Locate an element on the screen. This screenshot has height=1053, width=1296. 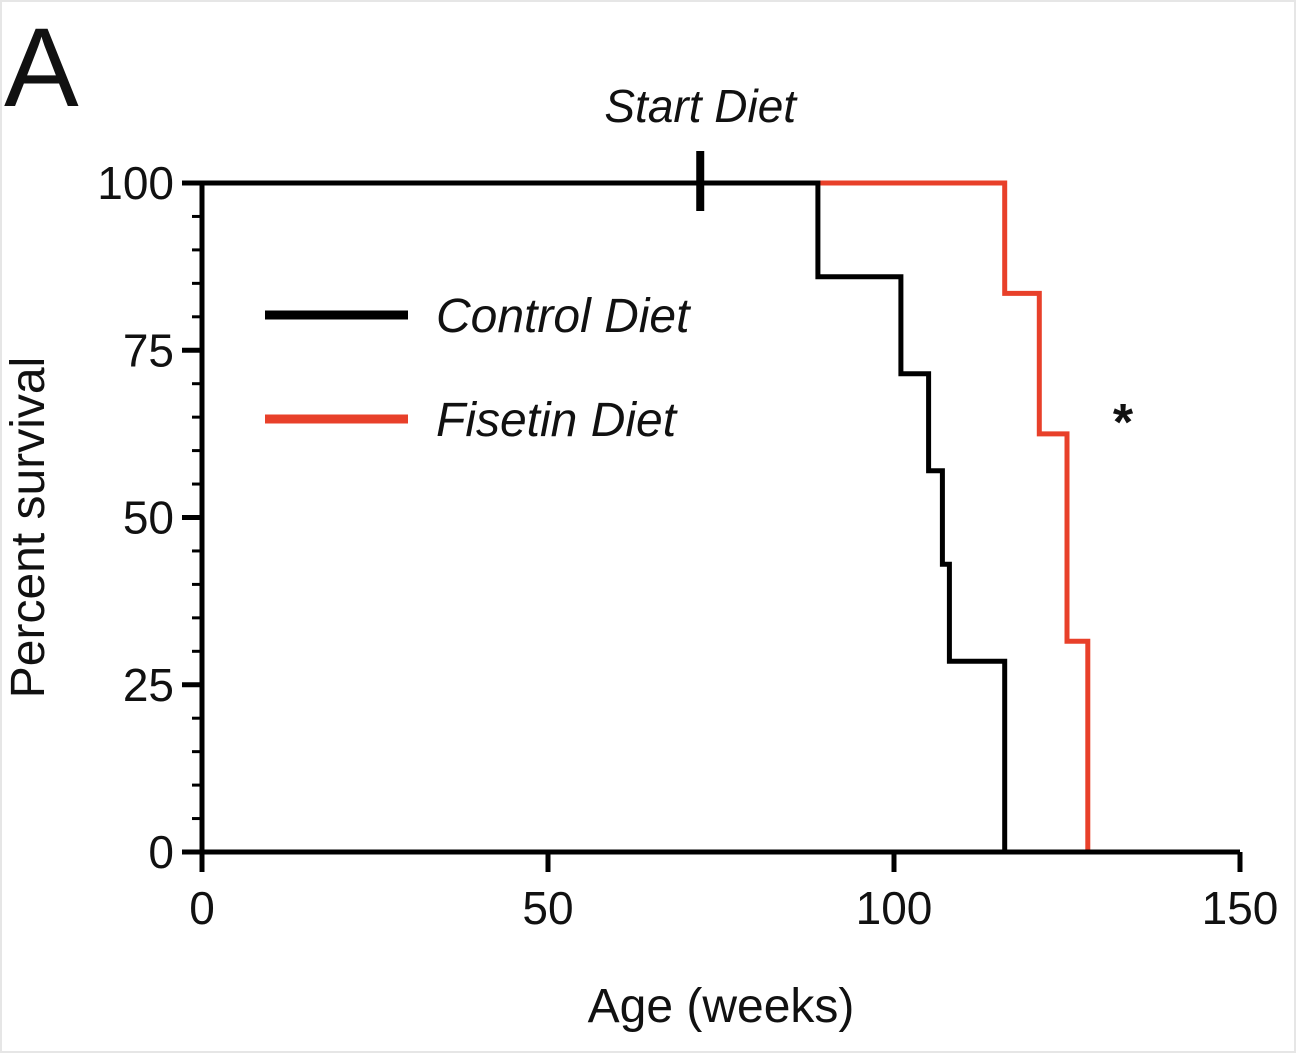
y-tick-label: 25 is located at coordinates (148, 685).